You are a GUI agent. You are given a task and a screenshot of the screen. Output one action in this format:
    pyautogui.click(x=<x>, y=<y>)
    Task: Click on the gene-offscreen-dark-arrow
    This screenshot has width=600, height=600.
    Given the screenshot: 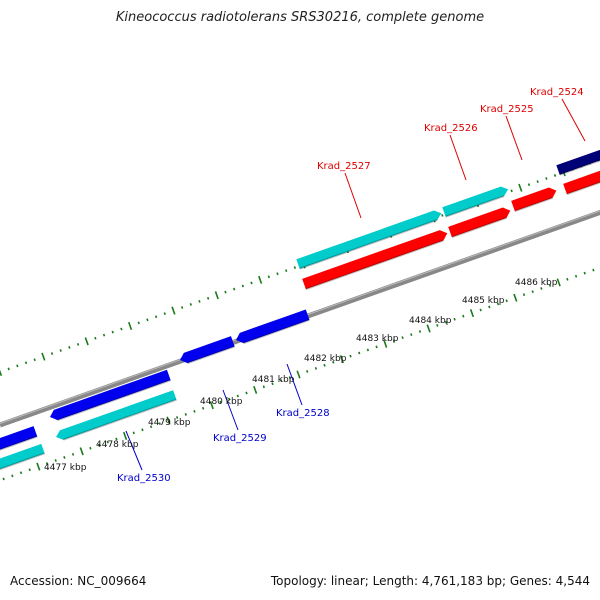 What is the action you would take?
    pyautogui.click(x=578, y=161)
    